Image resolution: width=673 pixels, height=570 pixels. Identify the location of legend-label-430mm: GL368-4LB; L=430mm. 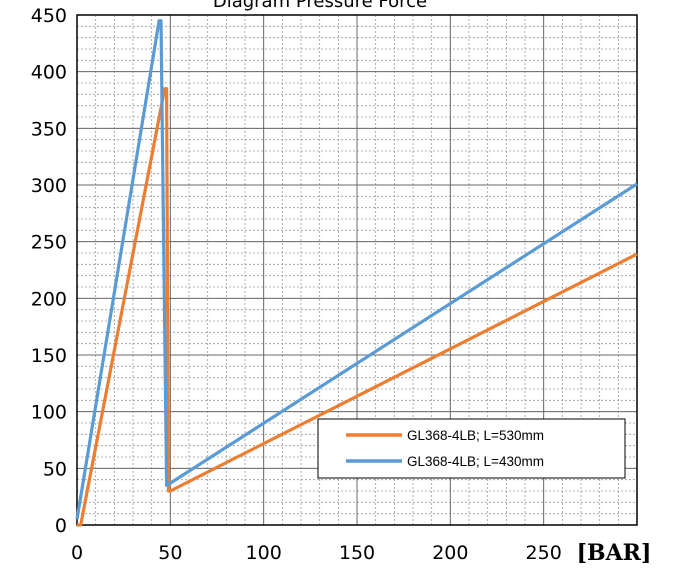
(475, 461).